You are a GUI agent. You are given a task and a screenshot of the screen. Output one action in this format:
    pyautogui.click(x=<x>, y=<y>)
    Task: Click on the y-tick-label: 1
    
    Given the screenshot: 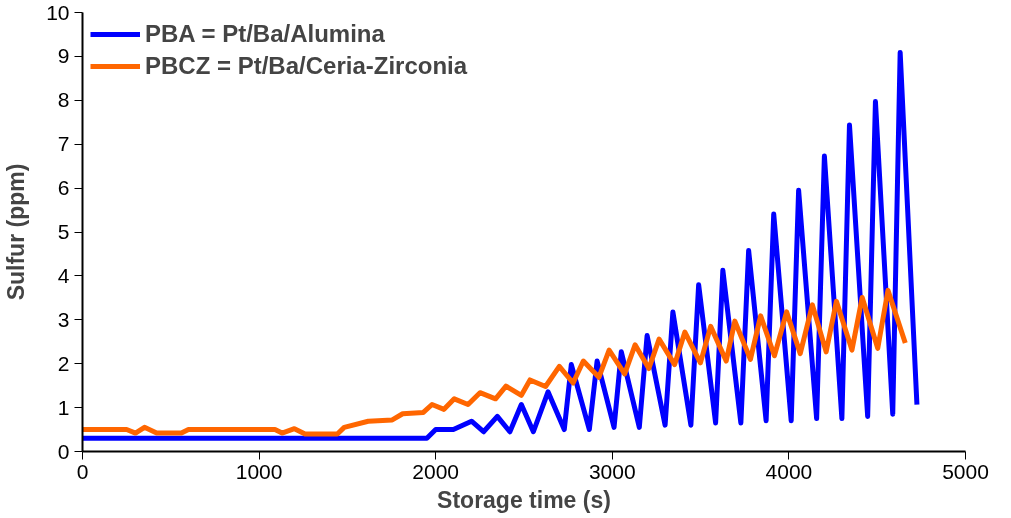 What is the action you would take?
    pyautogui.click(x=63, y=407)
    